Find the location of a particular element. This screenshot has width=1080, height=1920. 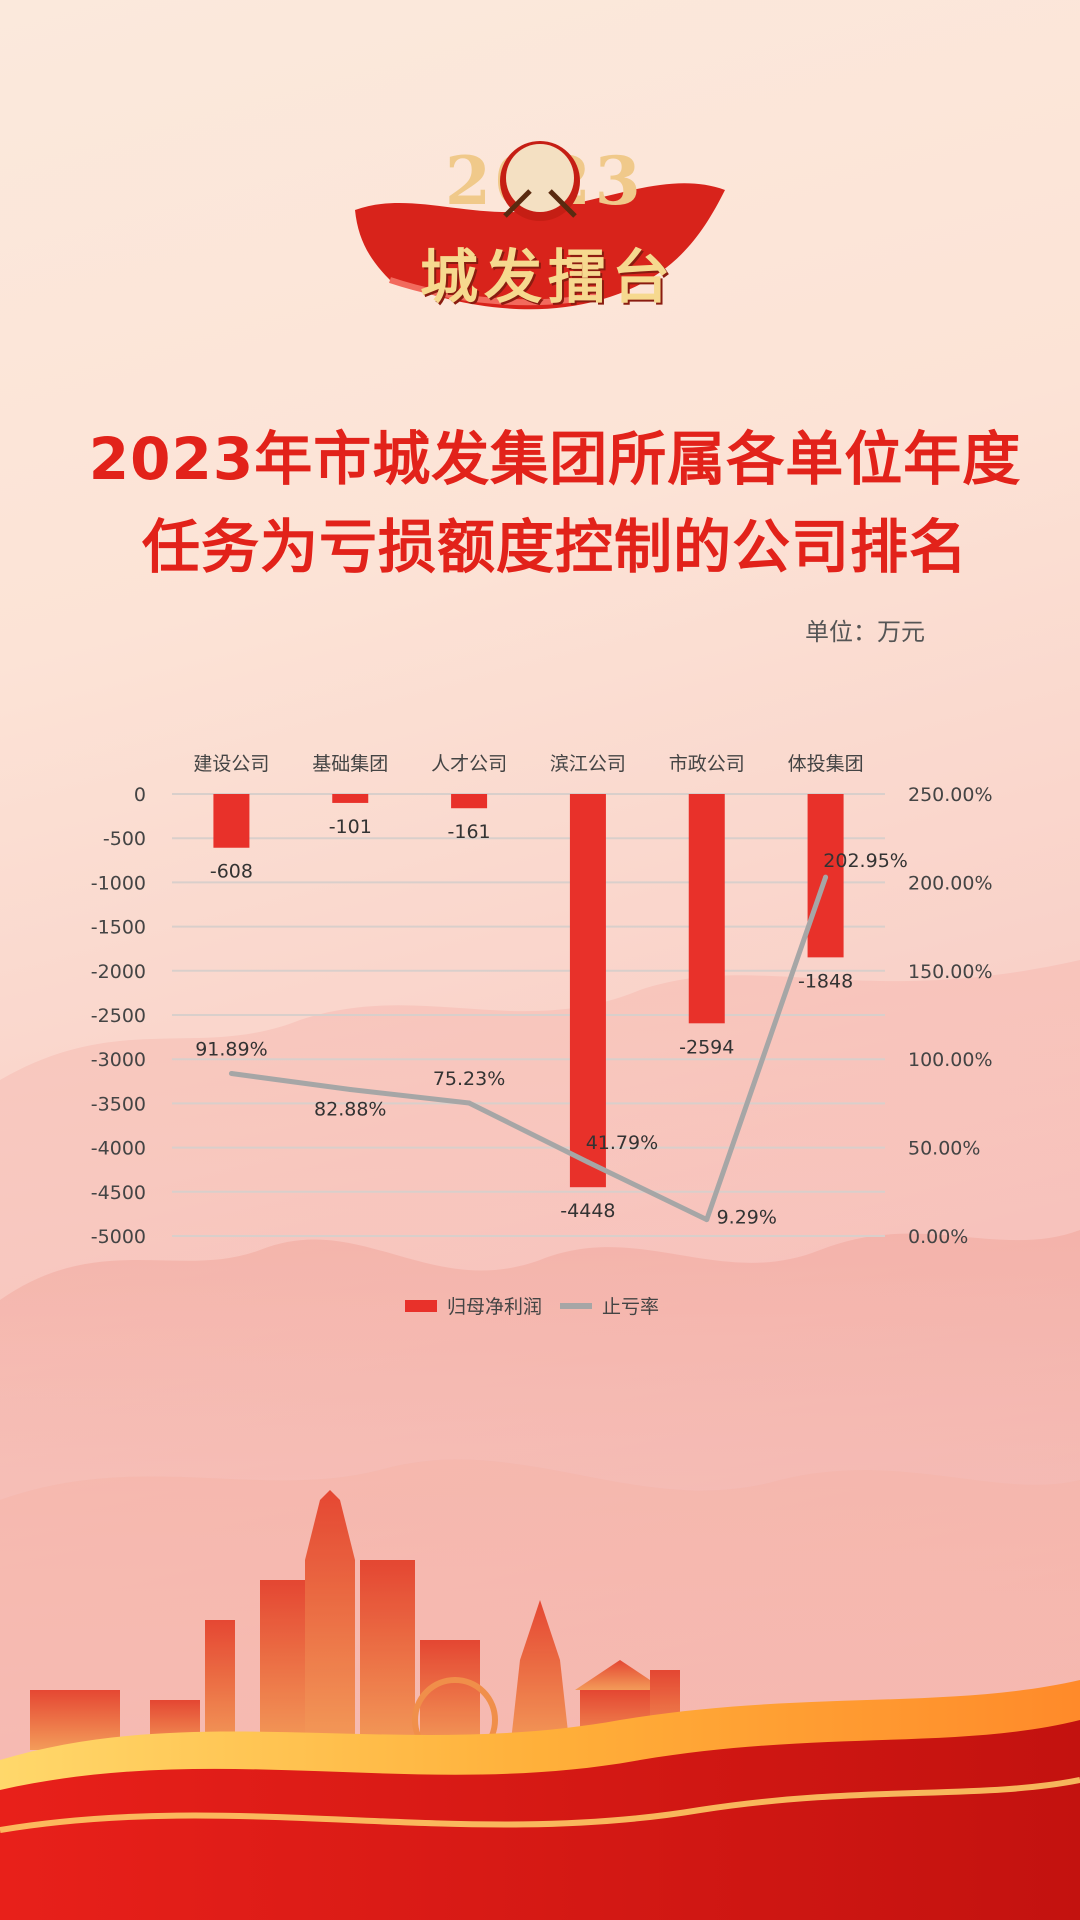

line-data-label: 41.79% is located at coordinates (622, 1143).